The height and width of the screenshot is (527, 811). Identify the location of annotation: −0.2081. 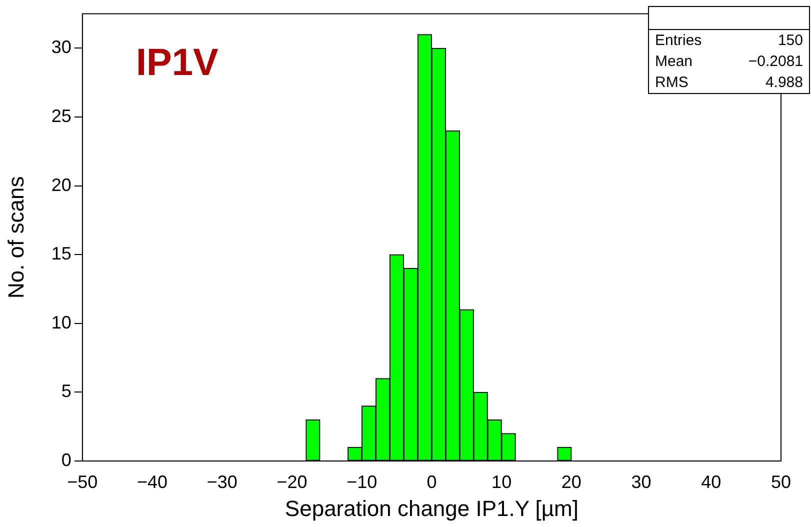
(775, 61).